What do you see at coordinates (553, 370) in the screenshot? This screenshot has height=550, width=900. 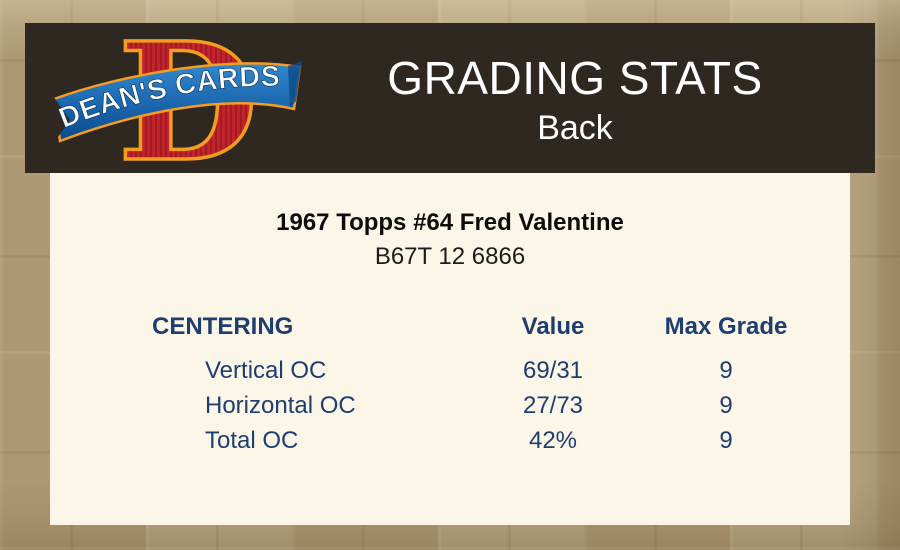 I see `row-value: 69/31` at bounding box center [553, 370].